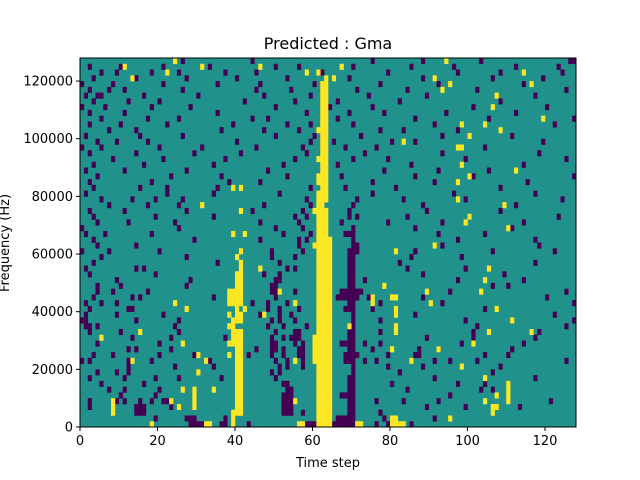 This screenshot has width=640, height=480. Describe the element at coordinates (80, 441) in the screenshot. I see `x-tick-label: 0` at that location.